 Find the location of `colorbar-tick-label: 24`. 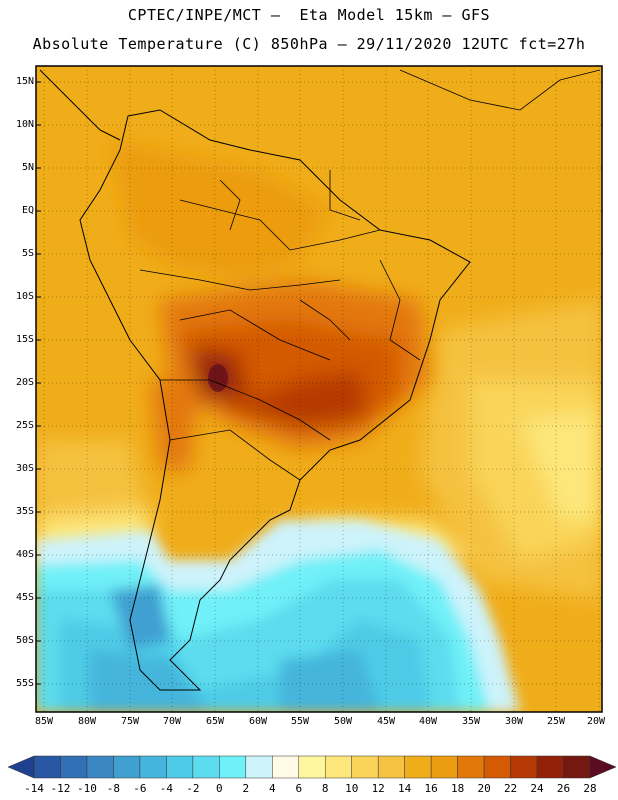

colorbar-tick-label: 24 is located at coordinates (537, 788).